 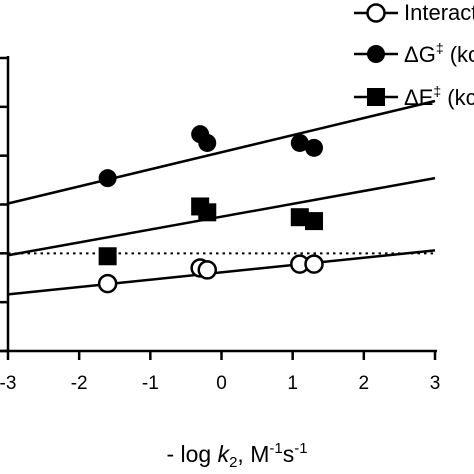 I want to click on x-tick-label: 1, so click(x=292, y=383).